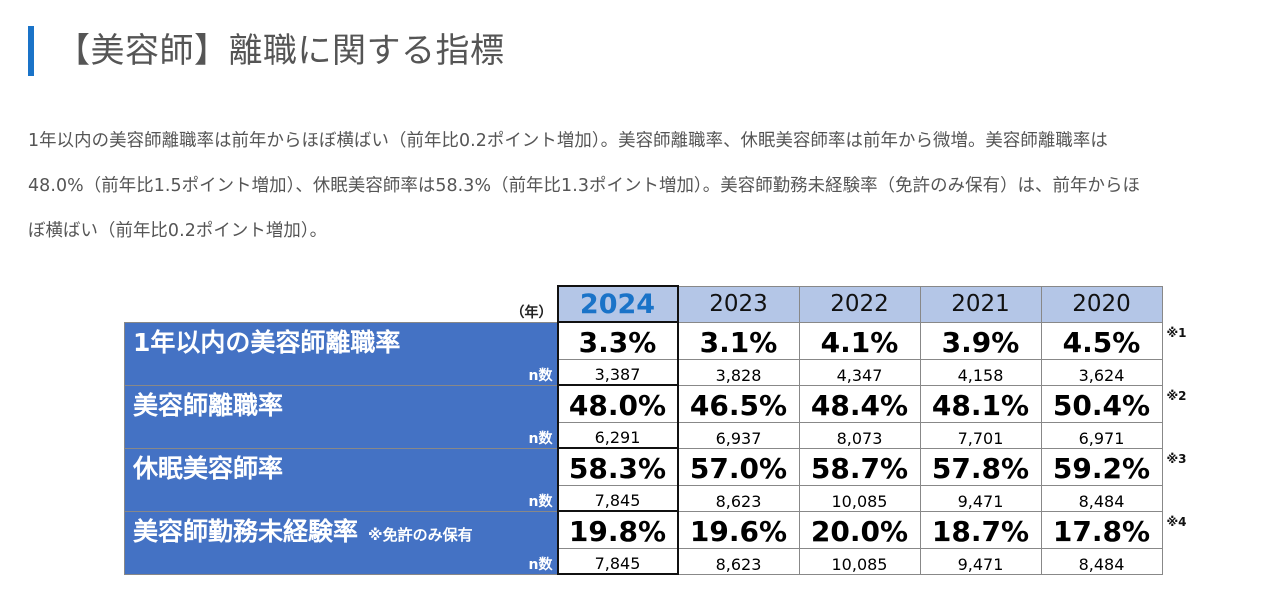 The height and width of the screenshot is (605, 1267). I want to click on metric-label: 美容師離職率, so click(341, 403).